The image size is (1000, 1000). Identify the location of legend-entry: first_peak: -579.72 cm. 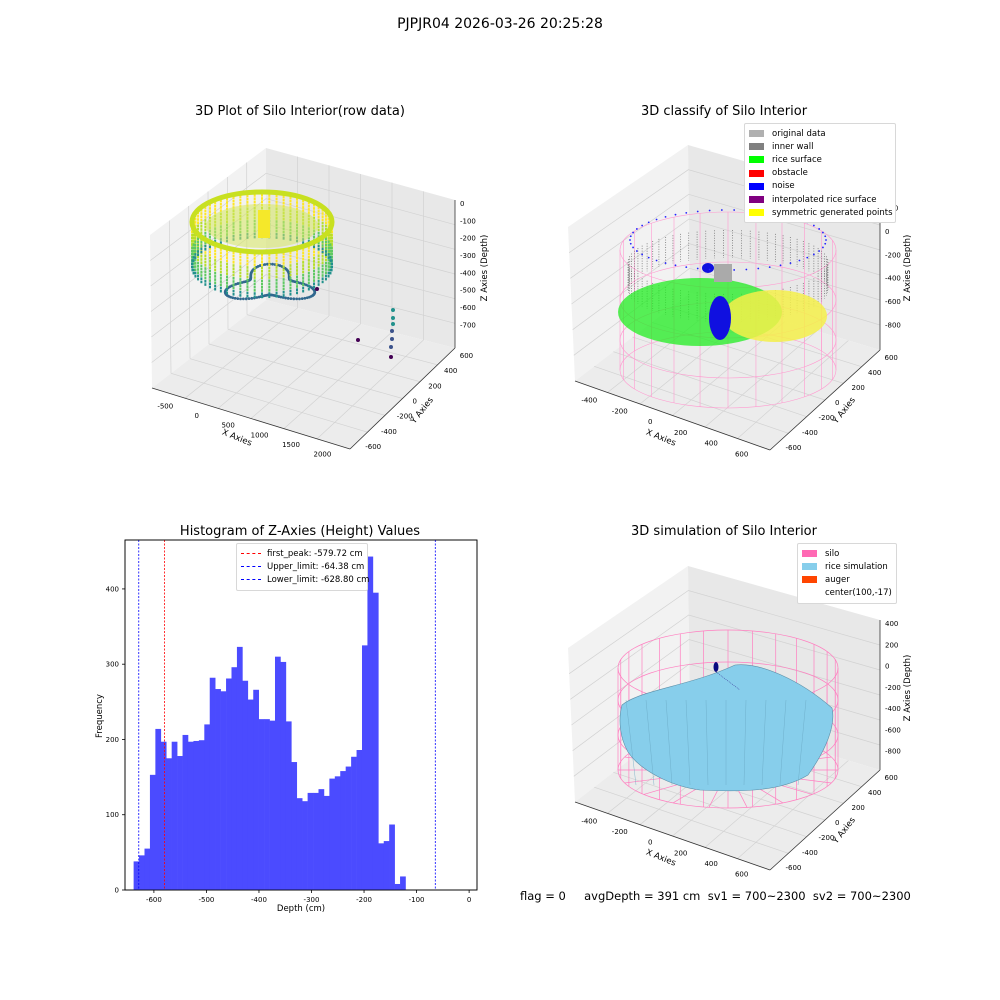
(302, 553).